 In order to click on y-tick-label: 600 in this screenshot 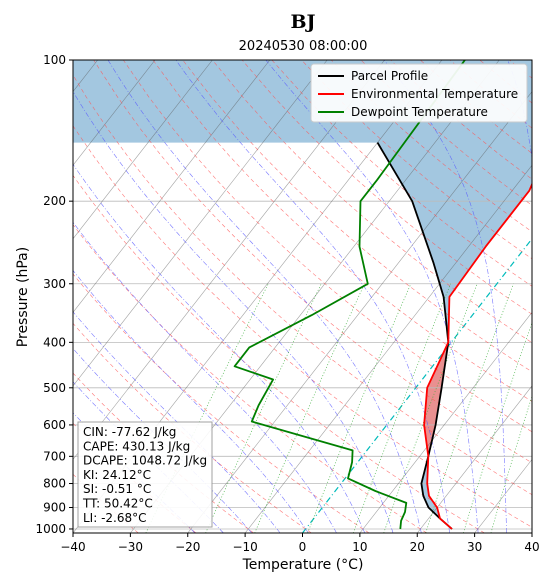, I will do `click(54, 425)`.